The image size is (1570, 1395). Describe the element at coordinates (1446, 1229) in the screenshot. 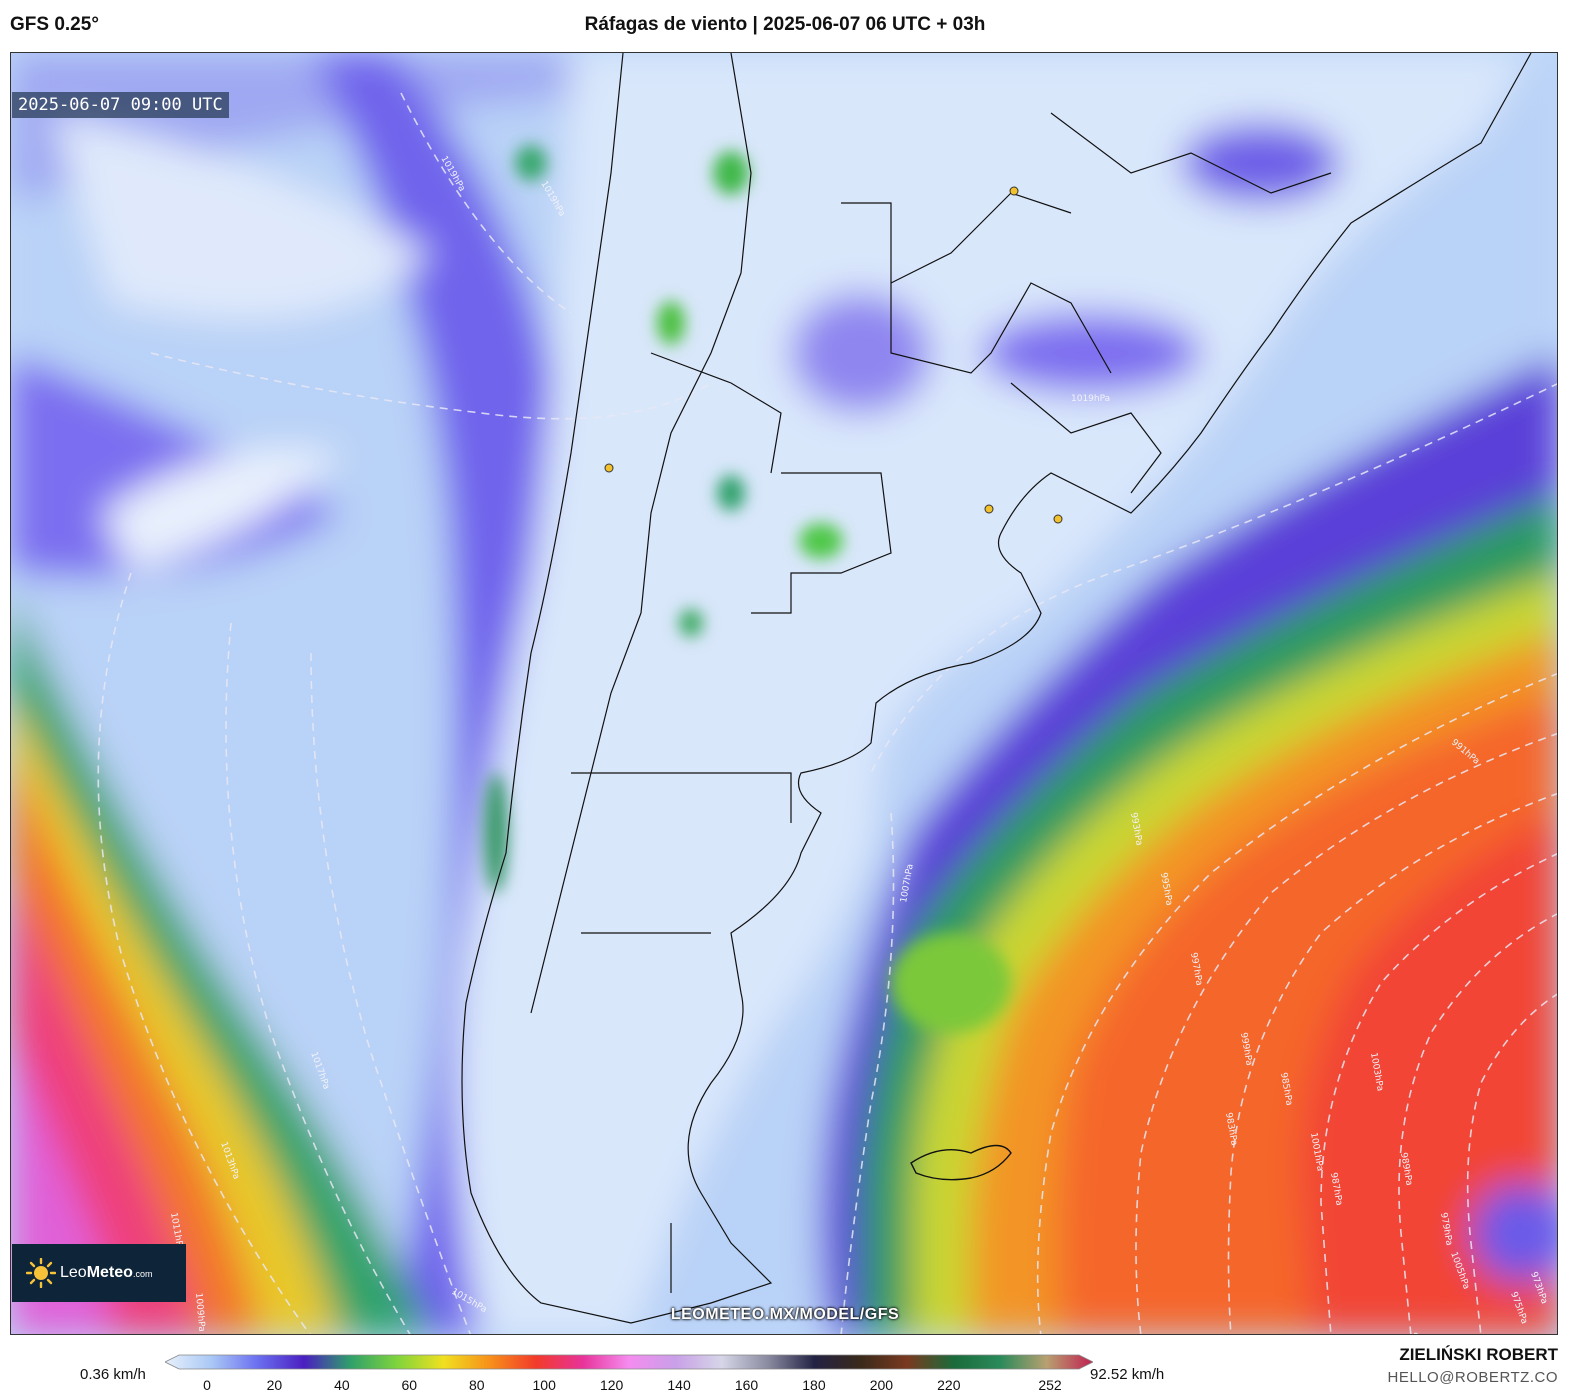

I see `isobar-label: 979hPa` at that location.